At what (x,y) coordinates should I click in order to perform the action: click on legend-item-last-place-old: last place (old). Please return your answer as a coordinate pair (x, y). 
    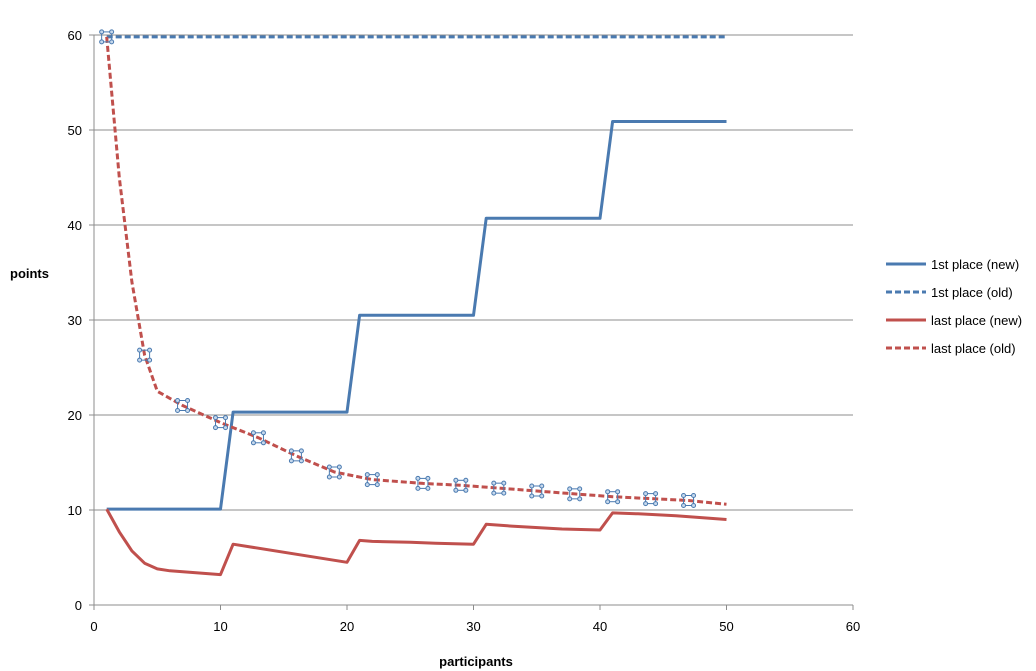
    Looking at the image, I should click on (951, 348).